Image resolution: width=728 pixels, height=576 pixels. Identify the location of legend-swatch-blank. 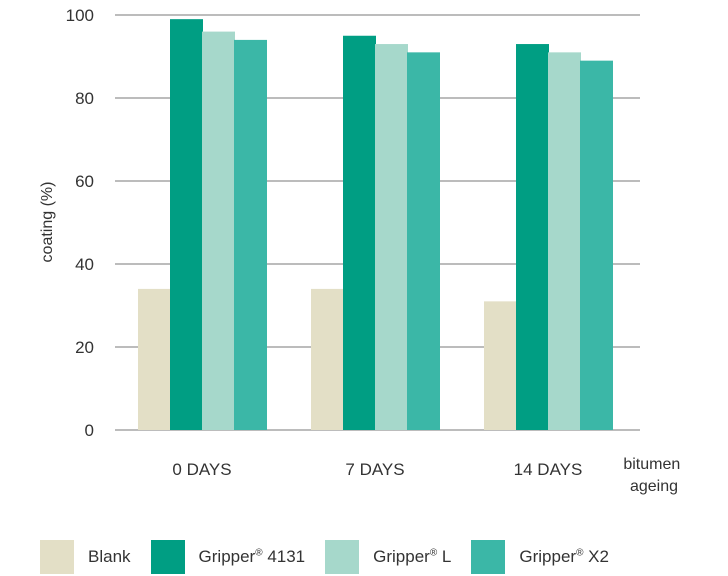
(57, 557).